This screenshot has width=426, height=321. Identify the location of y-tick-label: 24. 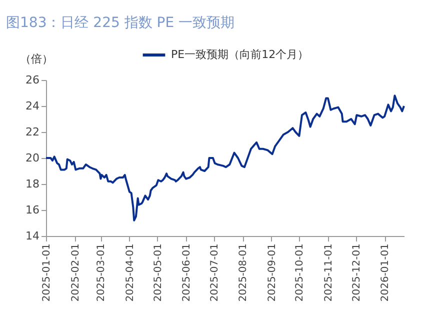
(33, 106).